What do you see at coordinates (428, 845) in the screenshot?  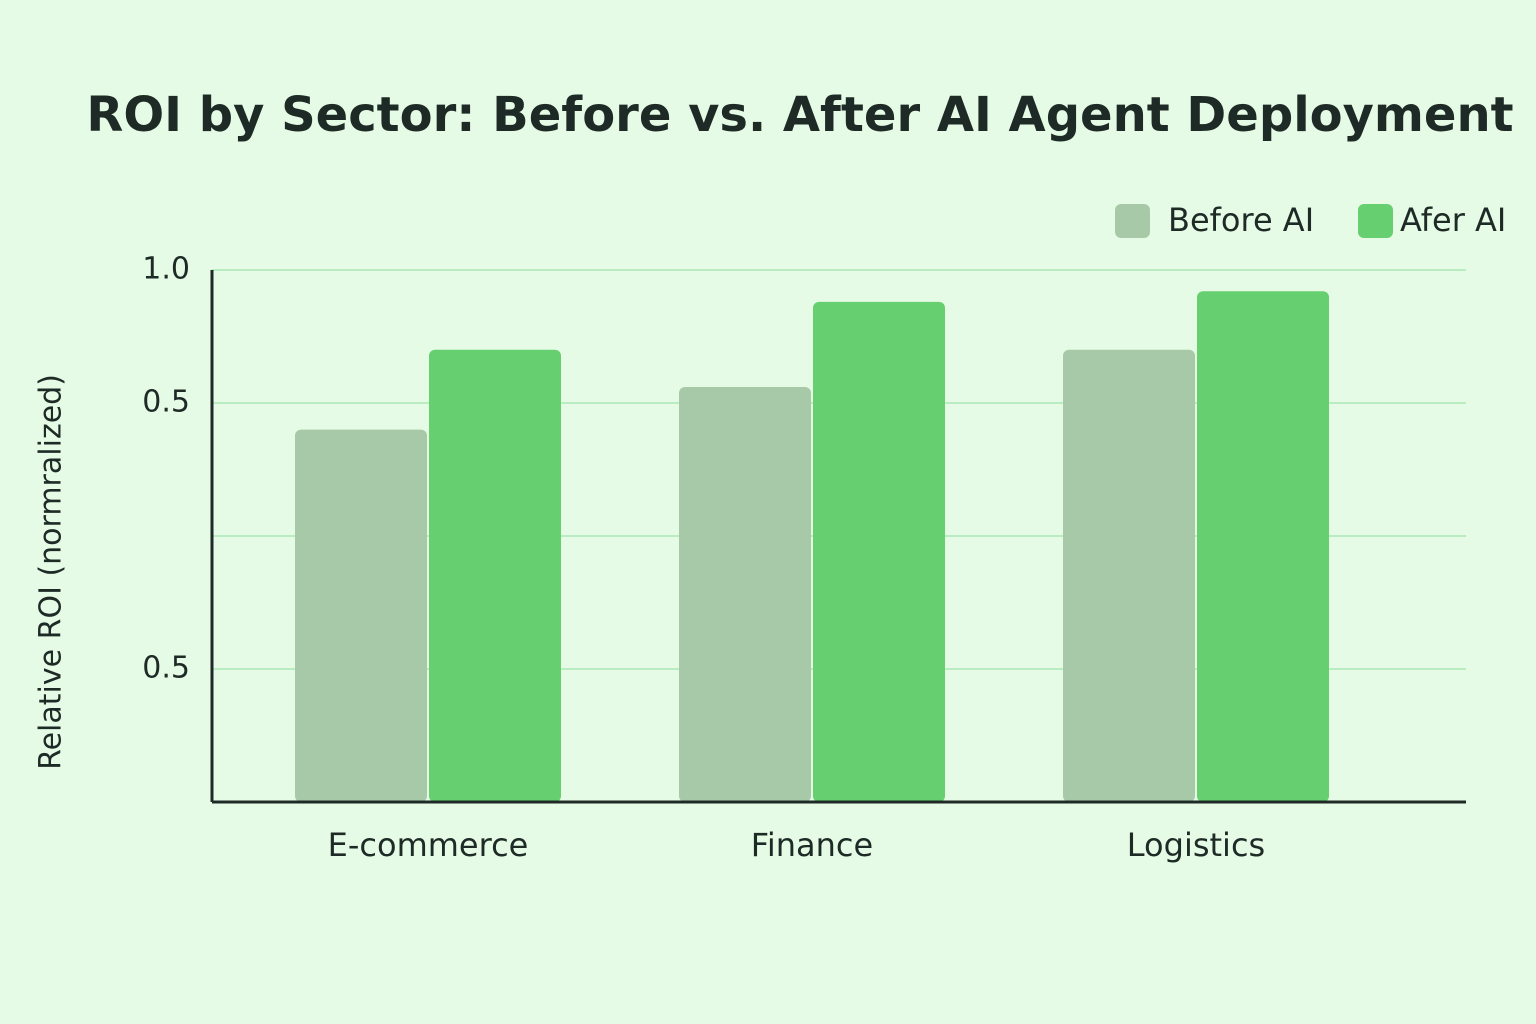 I see `x-tick-label: E-commerce` at bounding box center [428, 845].